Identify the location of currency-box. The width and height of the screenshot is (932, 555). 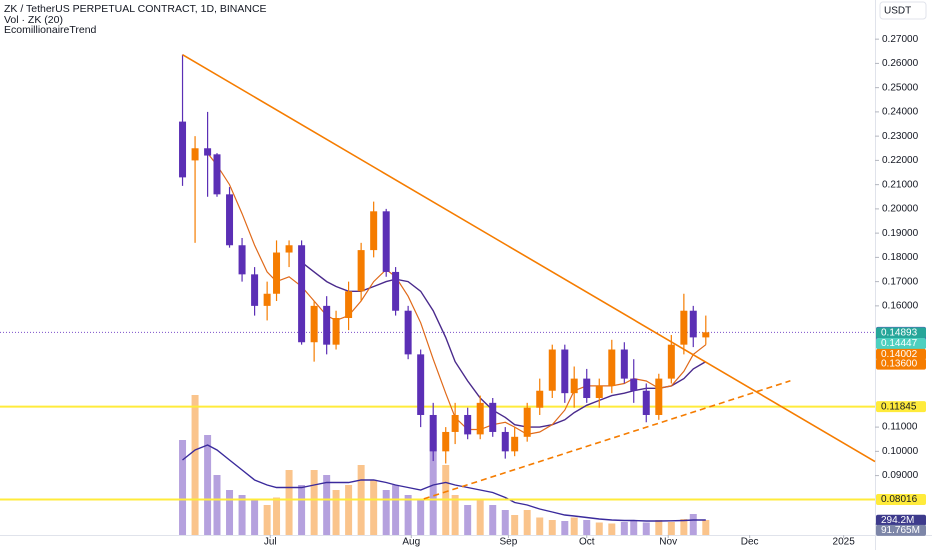
(903, 10).